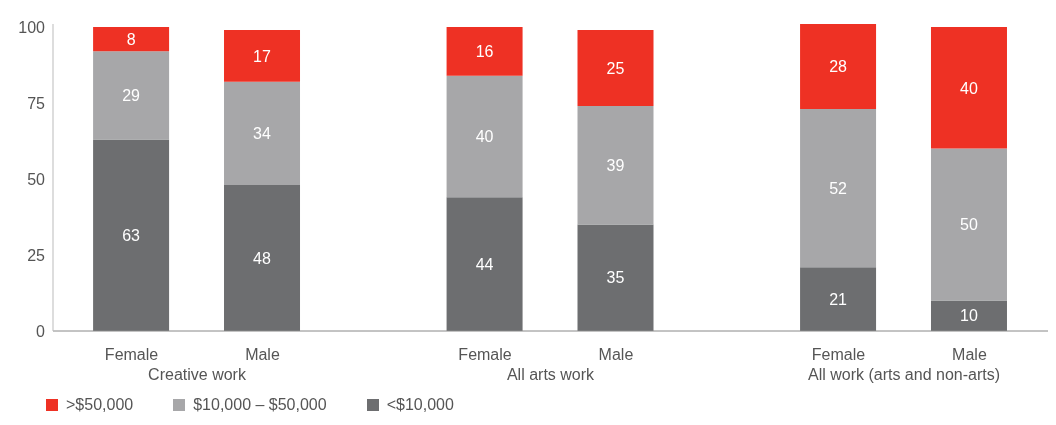 The width and height of the screenshot is (1056, 425). Describe the element at coordinates (36, 255) in the screenshot. I see `y-tick-label: 25` at that location.